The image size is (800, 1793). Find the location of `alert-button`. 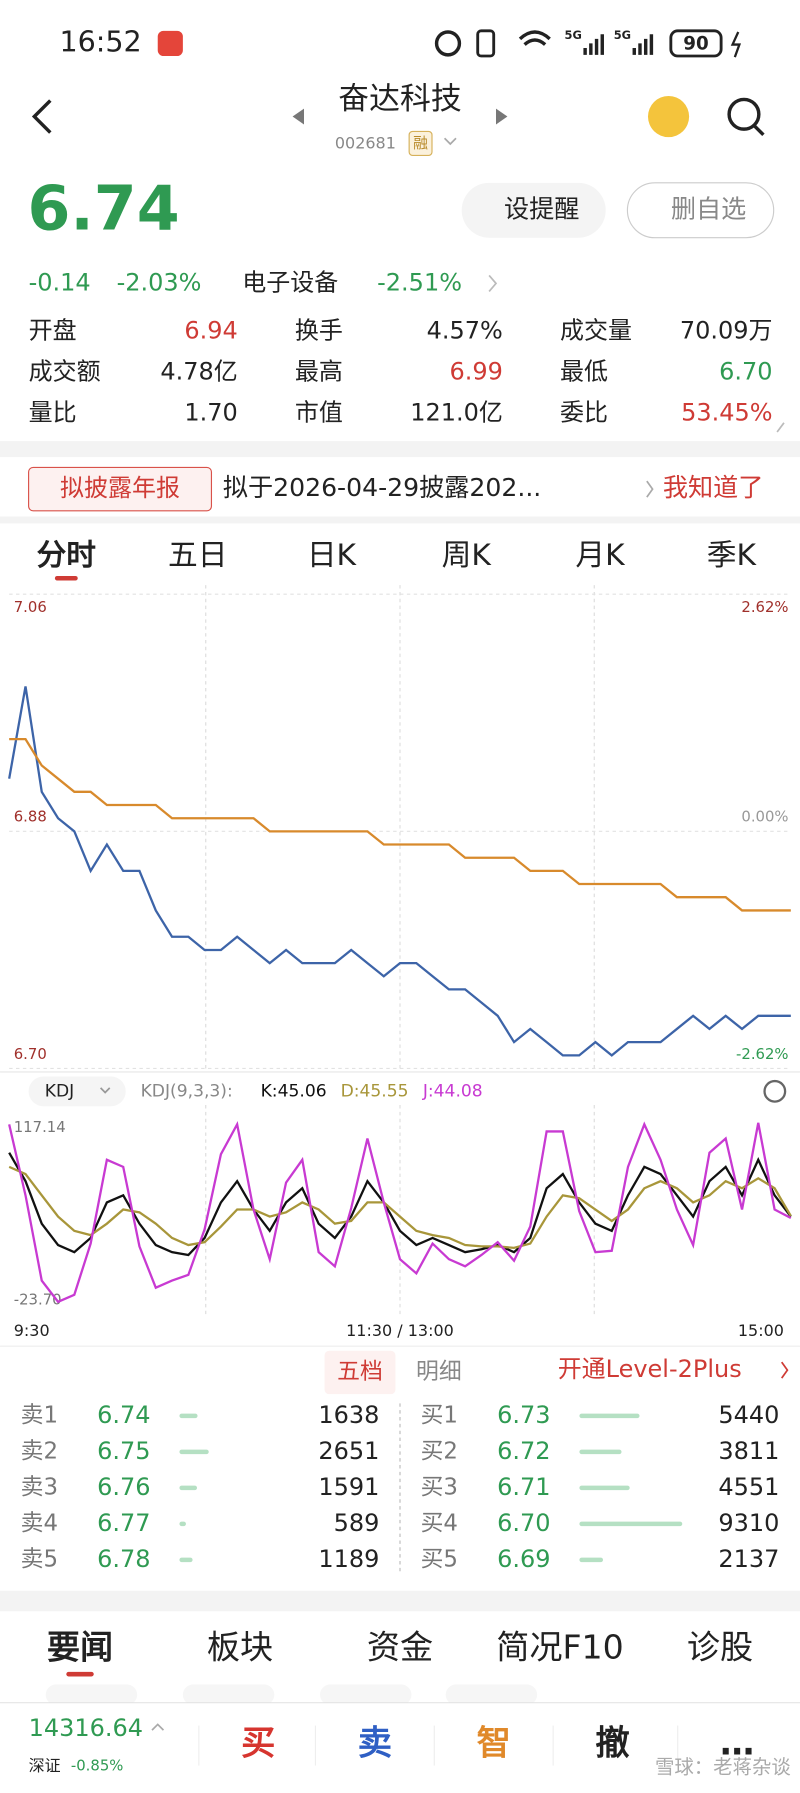

alert-button is located at coordinates (533, 210).